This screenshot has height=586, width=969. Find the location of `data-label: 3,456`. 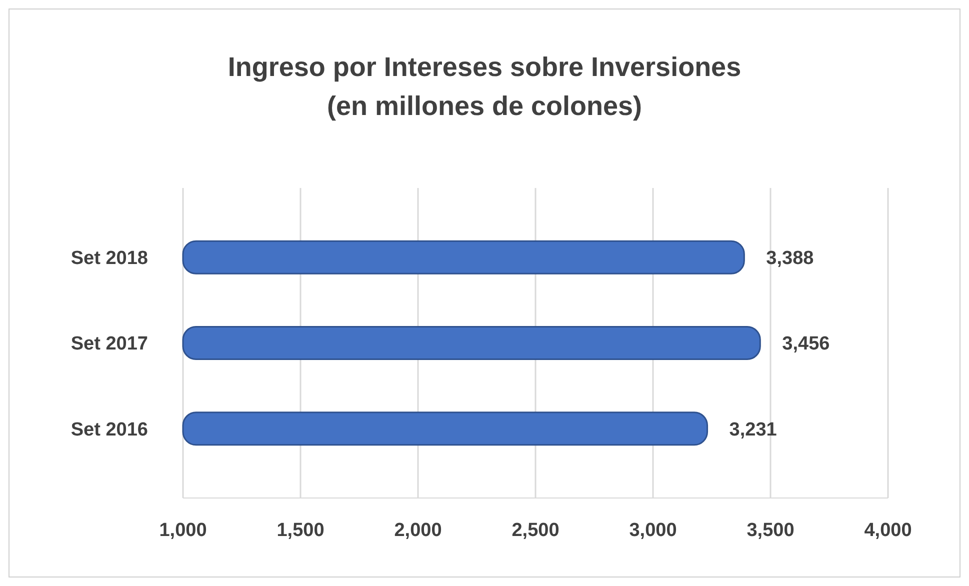

data-label: 3,456 is located at coordinates (806, 344).